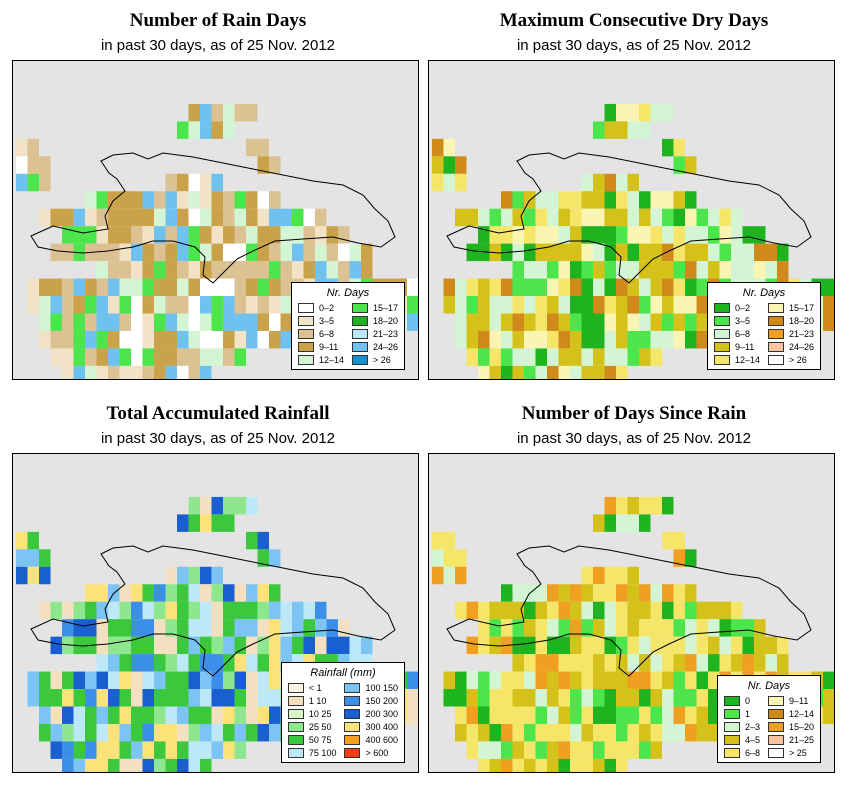 This screenshot has height=793, width=853. What do you see at coordinates (741, 700) in the screenshot?
I see `legend-item: 0` at bounding box center [741, 700].